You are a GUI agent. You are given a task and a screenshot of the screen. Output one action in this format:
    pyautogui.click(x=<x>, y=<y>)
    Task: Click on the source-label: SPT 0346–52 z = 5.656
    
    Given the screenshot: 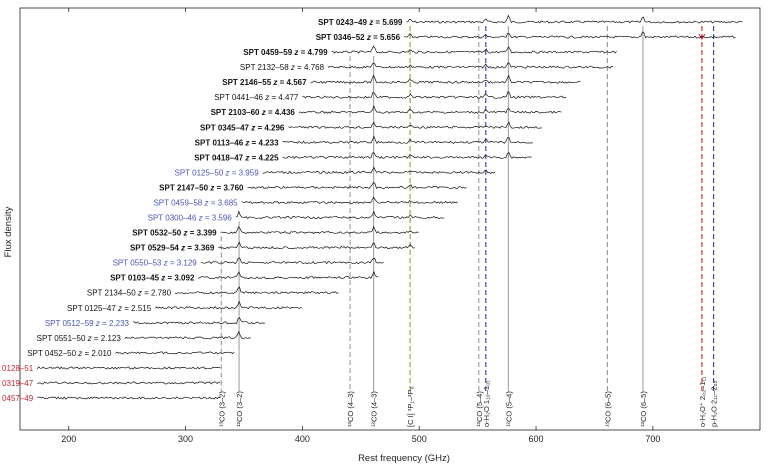 What is the action you would take?
    pyautogui.click(x=358, y=37)
    